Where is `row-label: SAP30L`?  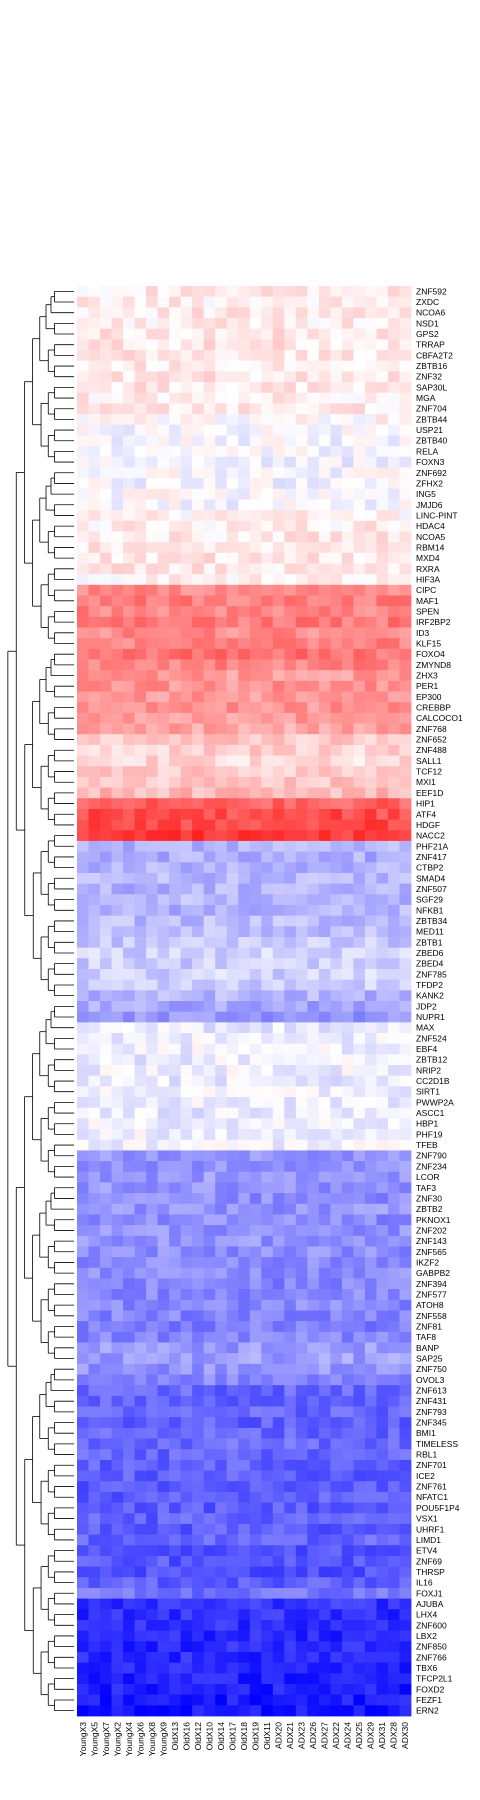 row-label: SAP30L is located at coordinates (431, 387).